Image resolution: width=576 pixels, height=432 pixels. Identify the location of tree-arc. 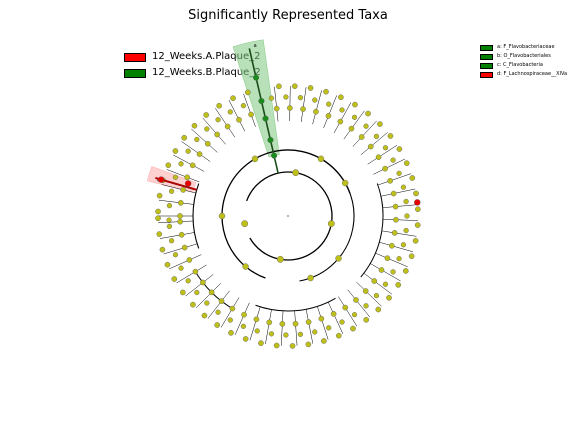
(295, 304).